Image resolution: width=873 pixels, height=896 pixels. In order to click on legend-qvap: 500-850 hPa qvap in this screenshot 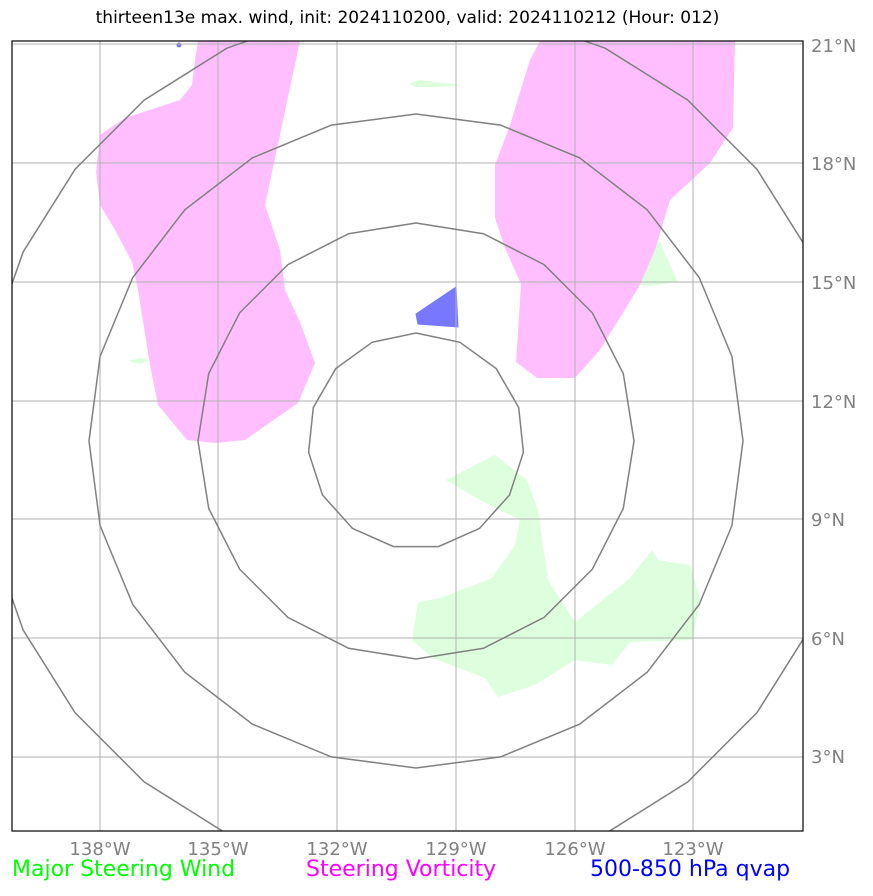, I will do `click(690, 869)`.